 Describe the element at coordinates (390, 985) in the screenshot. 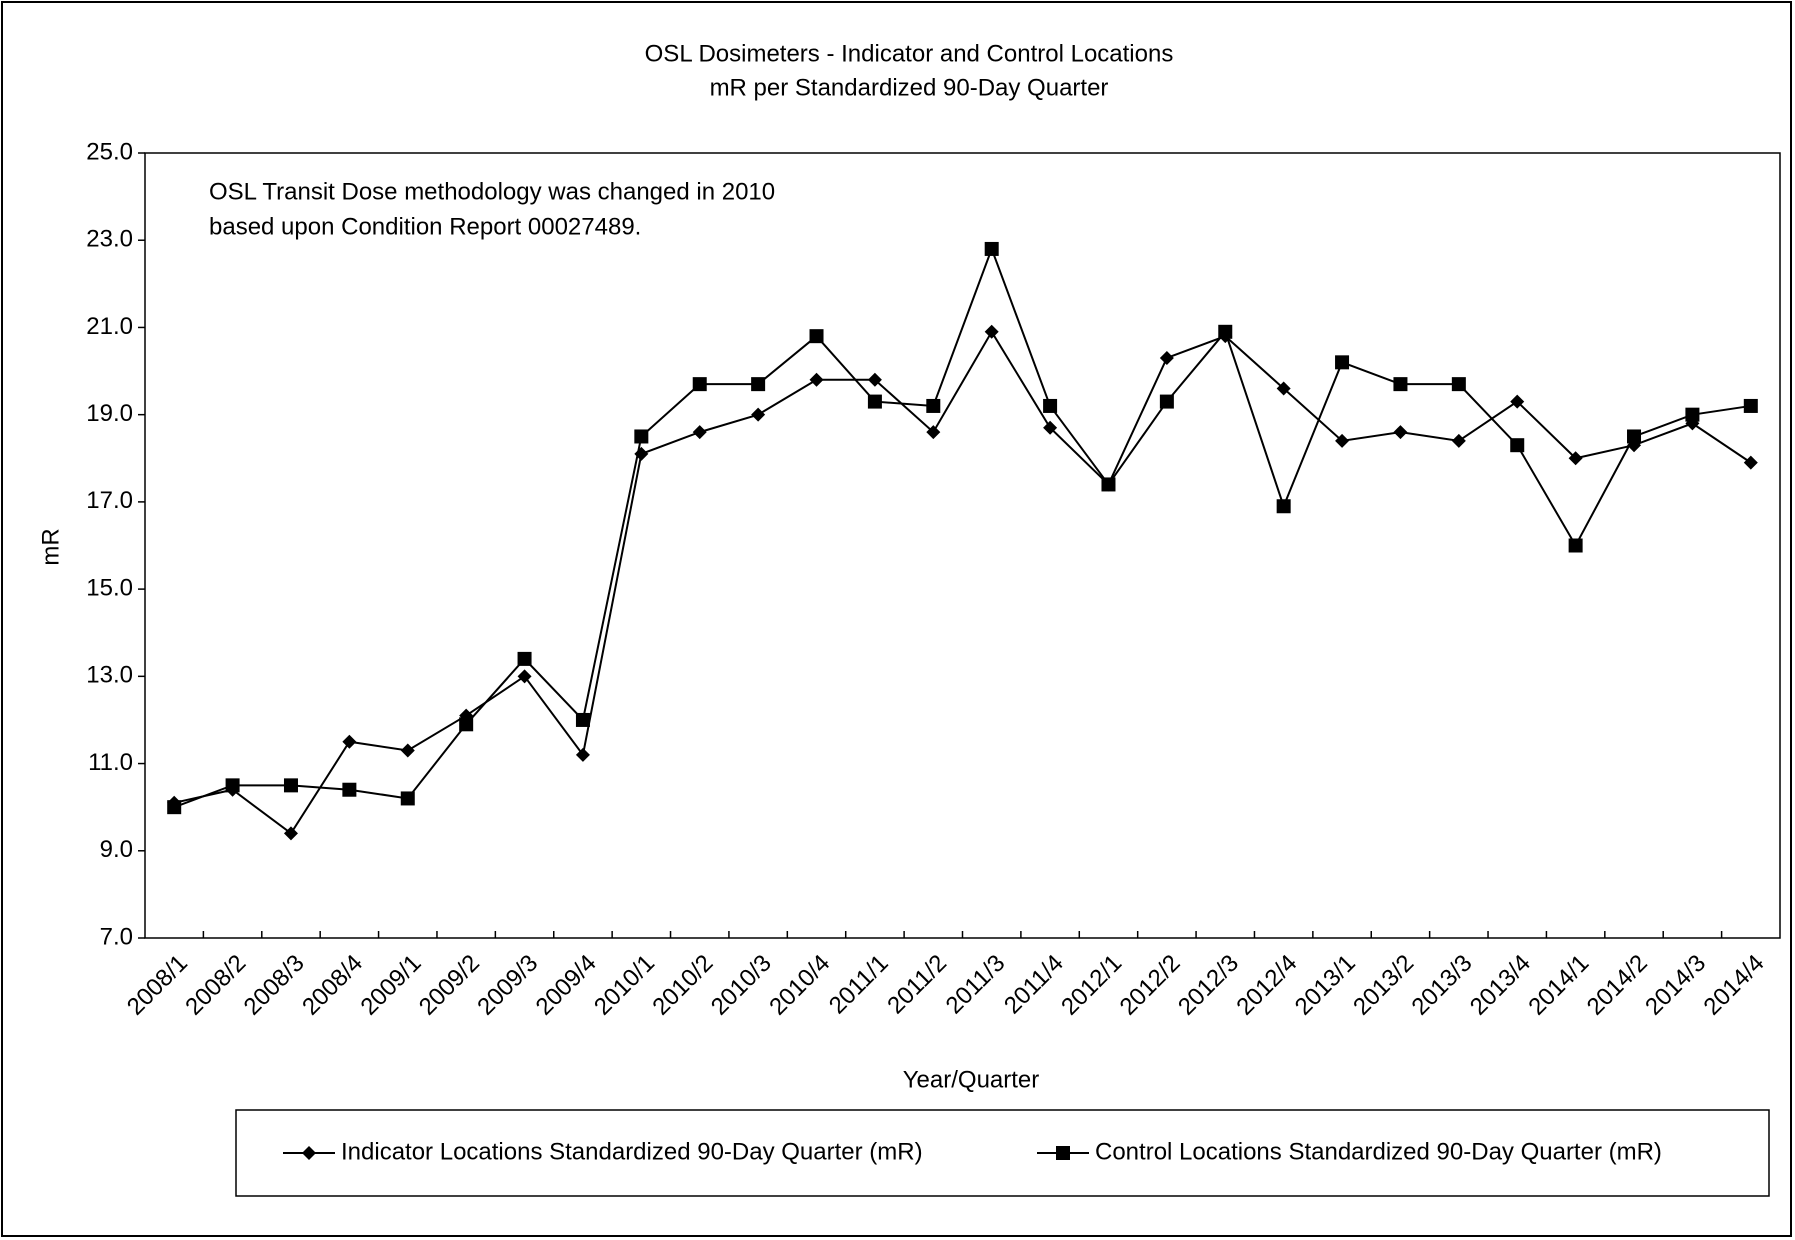

I see `x-tick-label: 2009/1` at that location.